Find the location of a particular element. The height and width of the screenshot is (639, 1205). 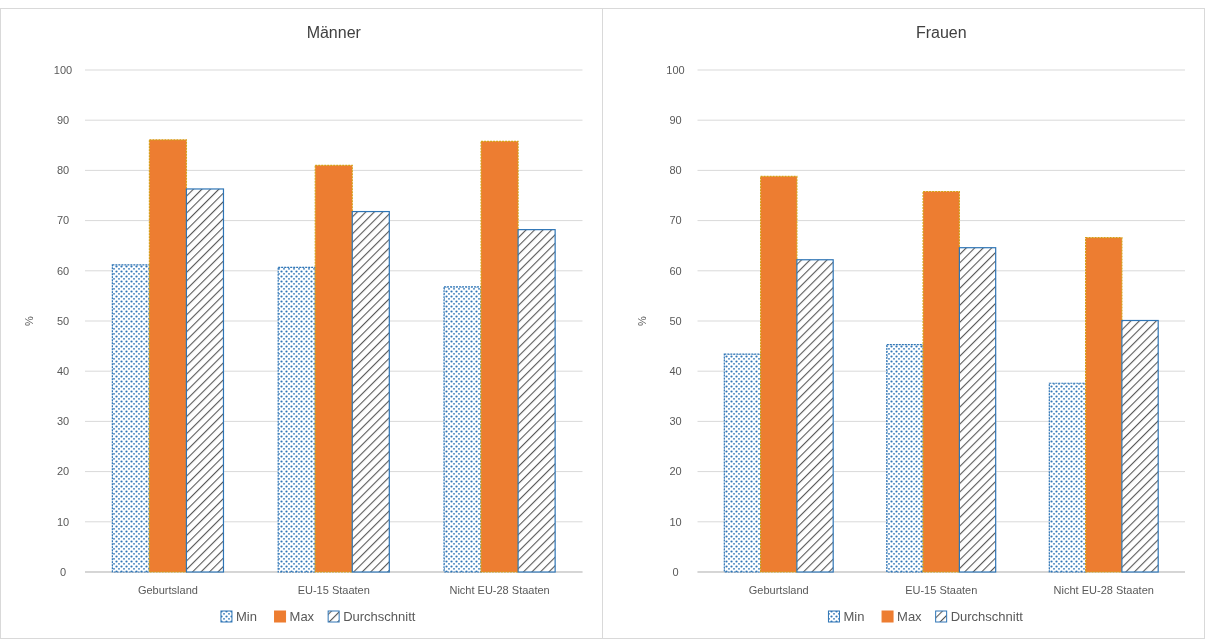

chart-title: Frauen is located at coordinates (941, 32).